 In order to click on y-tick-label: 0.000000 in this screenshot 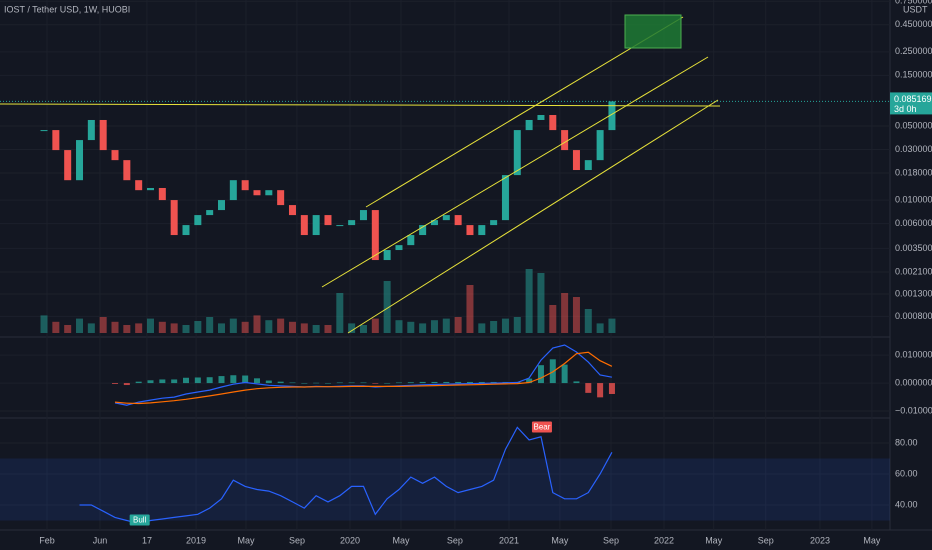, I will do `click(913, 382)`.